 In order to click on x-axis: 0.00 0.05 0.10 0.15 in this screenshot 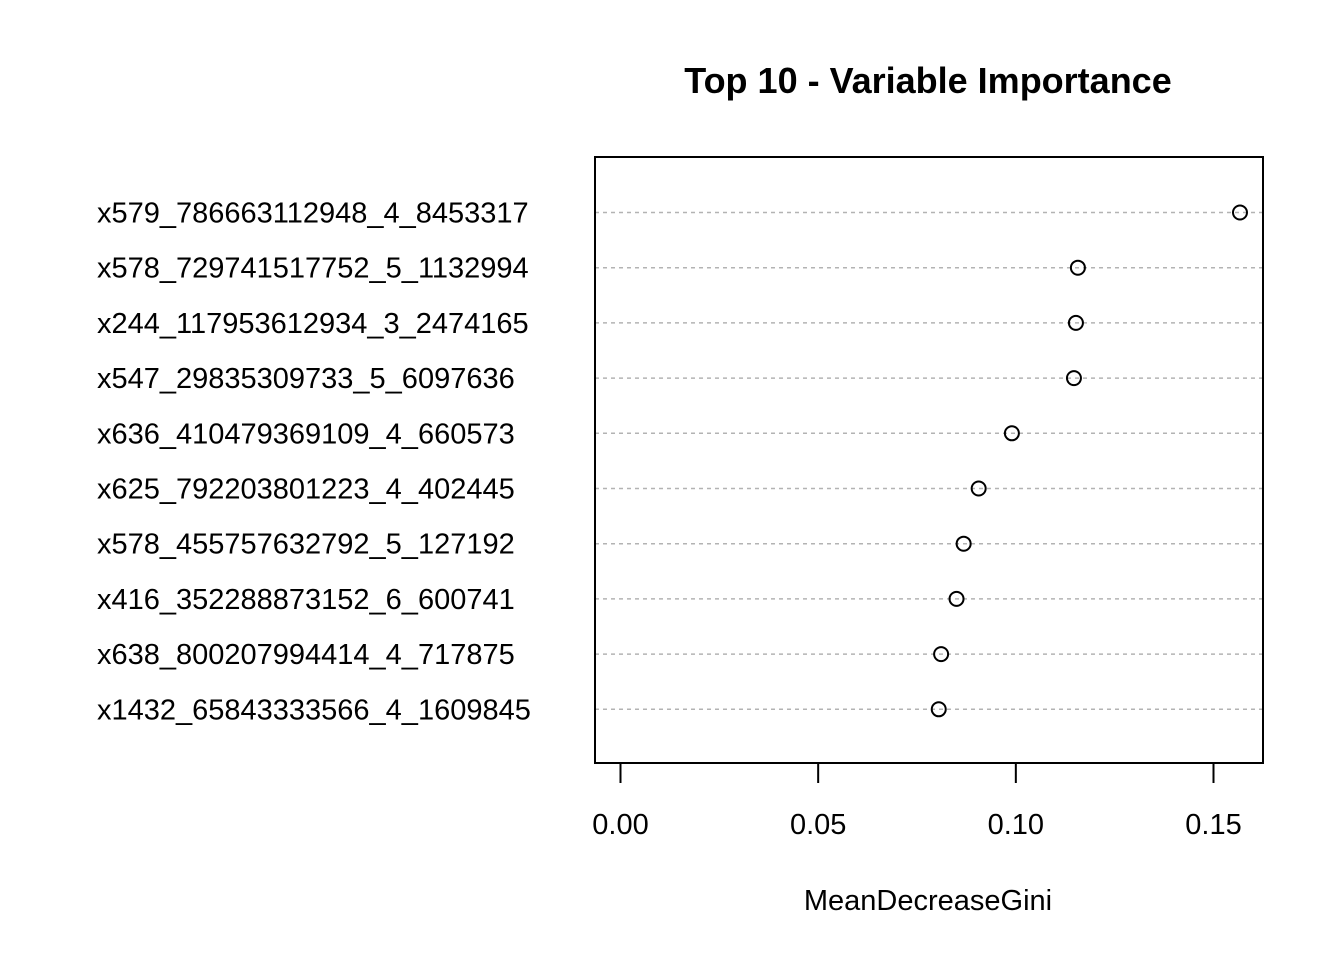, I will do `click(917, 801)`.